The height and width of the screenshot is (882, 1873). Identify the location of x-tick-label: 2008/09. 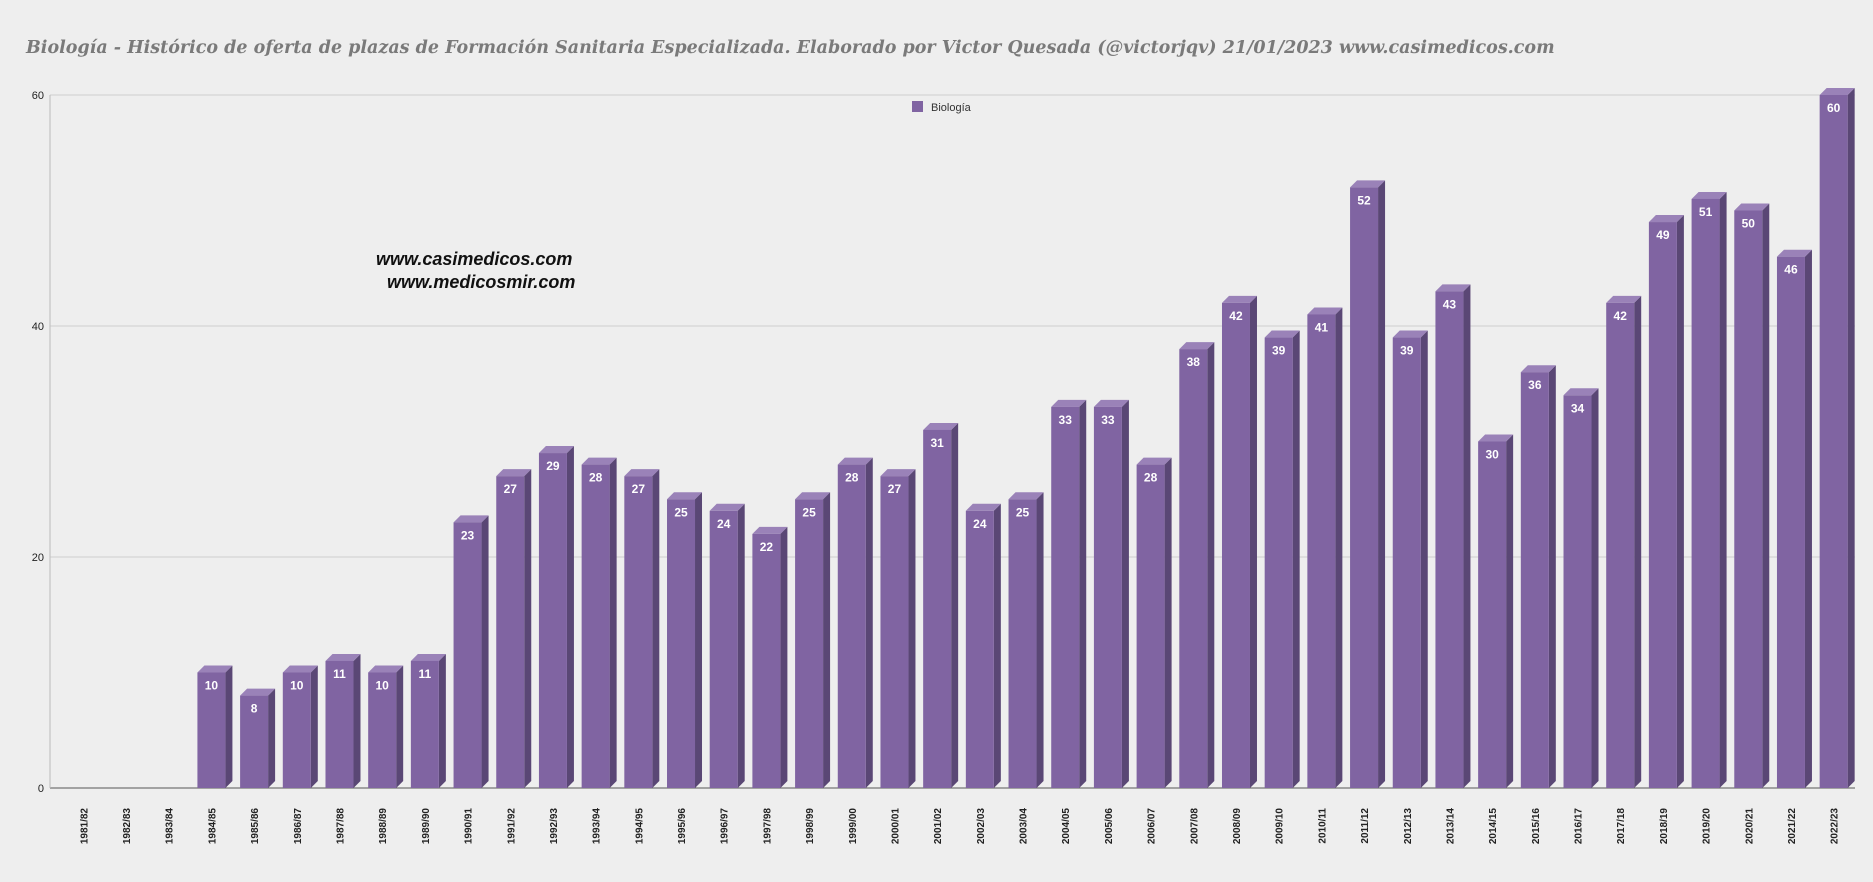
(1237, 826).